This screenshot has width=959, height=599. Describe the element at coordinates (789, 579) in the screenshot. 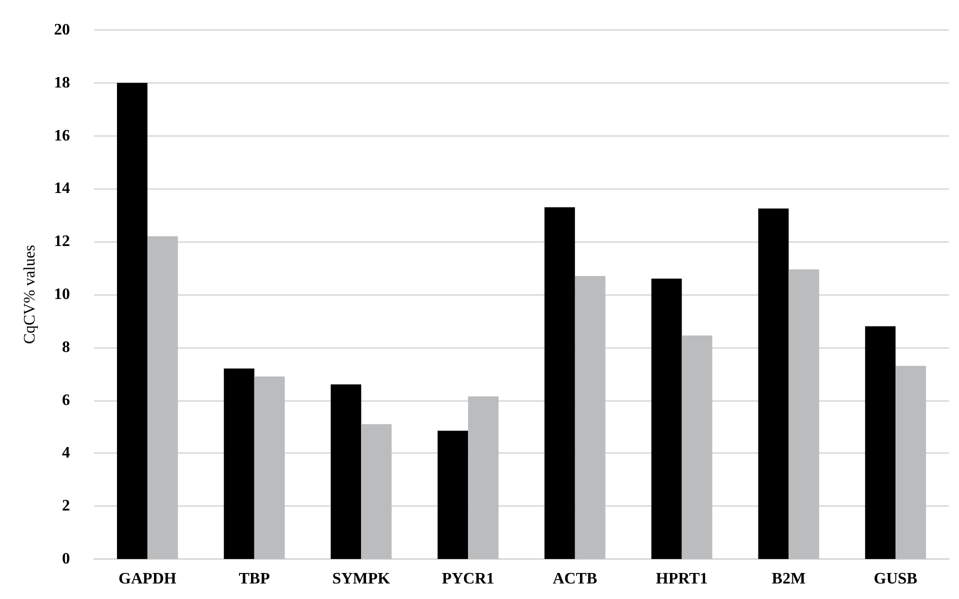

I see `x-tick-label: B2M` at that location.